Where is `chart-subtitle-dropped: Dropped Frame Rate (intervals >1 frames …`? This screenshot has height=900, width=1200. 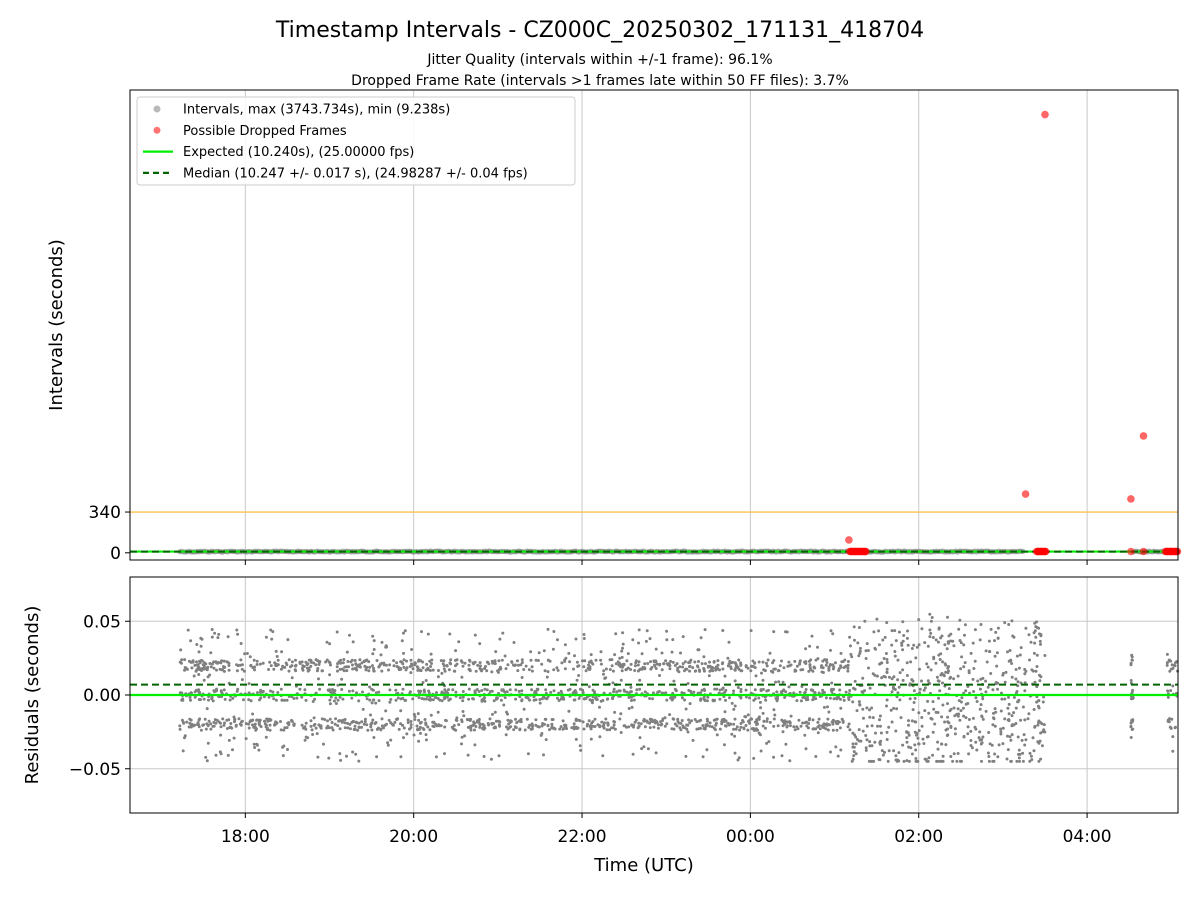 chart-subtitle-dropped: Dropped Frame Rate (intervals >1 frames … is located at coordinates (600, 81).